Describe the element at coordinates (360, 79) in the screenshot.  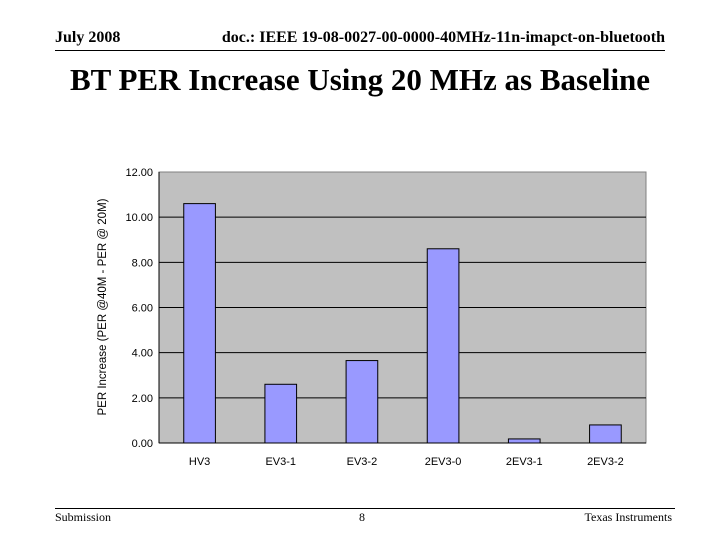
I see `slide-title: BT PER Increase Using 20 MHz as Baseline` at that location.